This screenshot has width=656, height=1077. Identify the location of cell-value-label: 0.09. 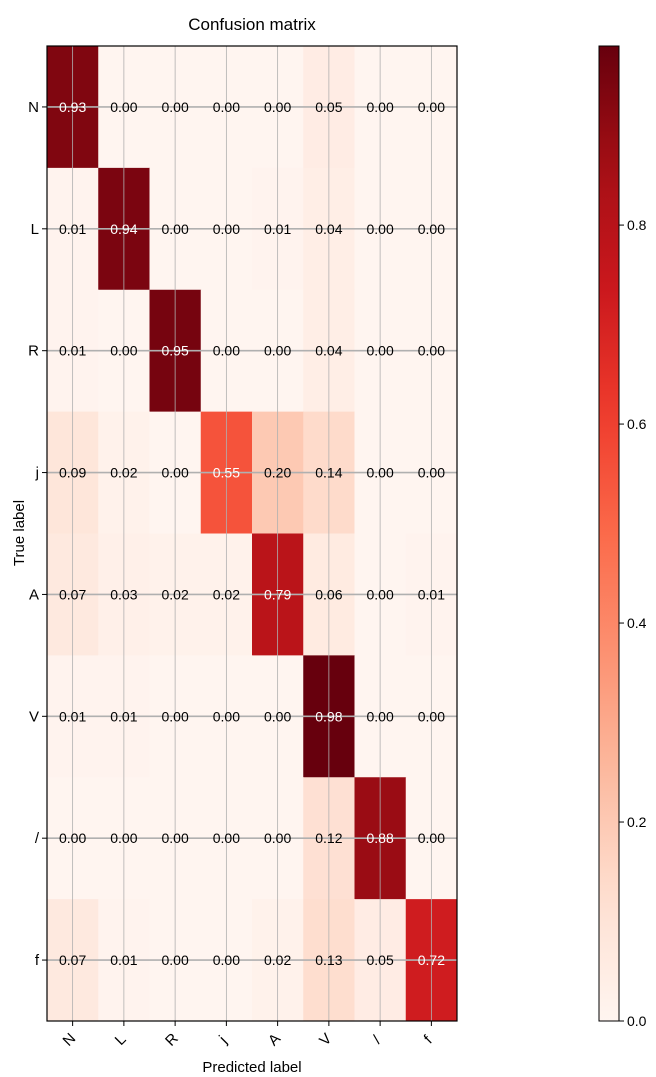
(72, 473).